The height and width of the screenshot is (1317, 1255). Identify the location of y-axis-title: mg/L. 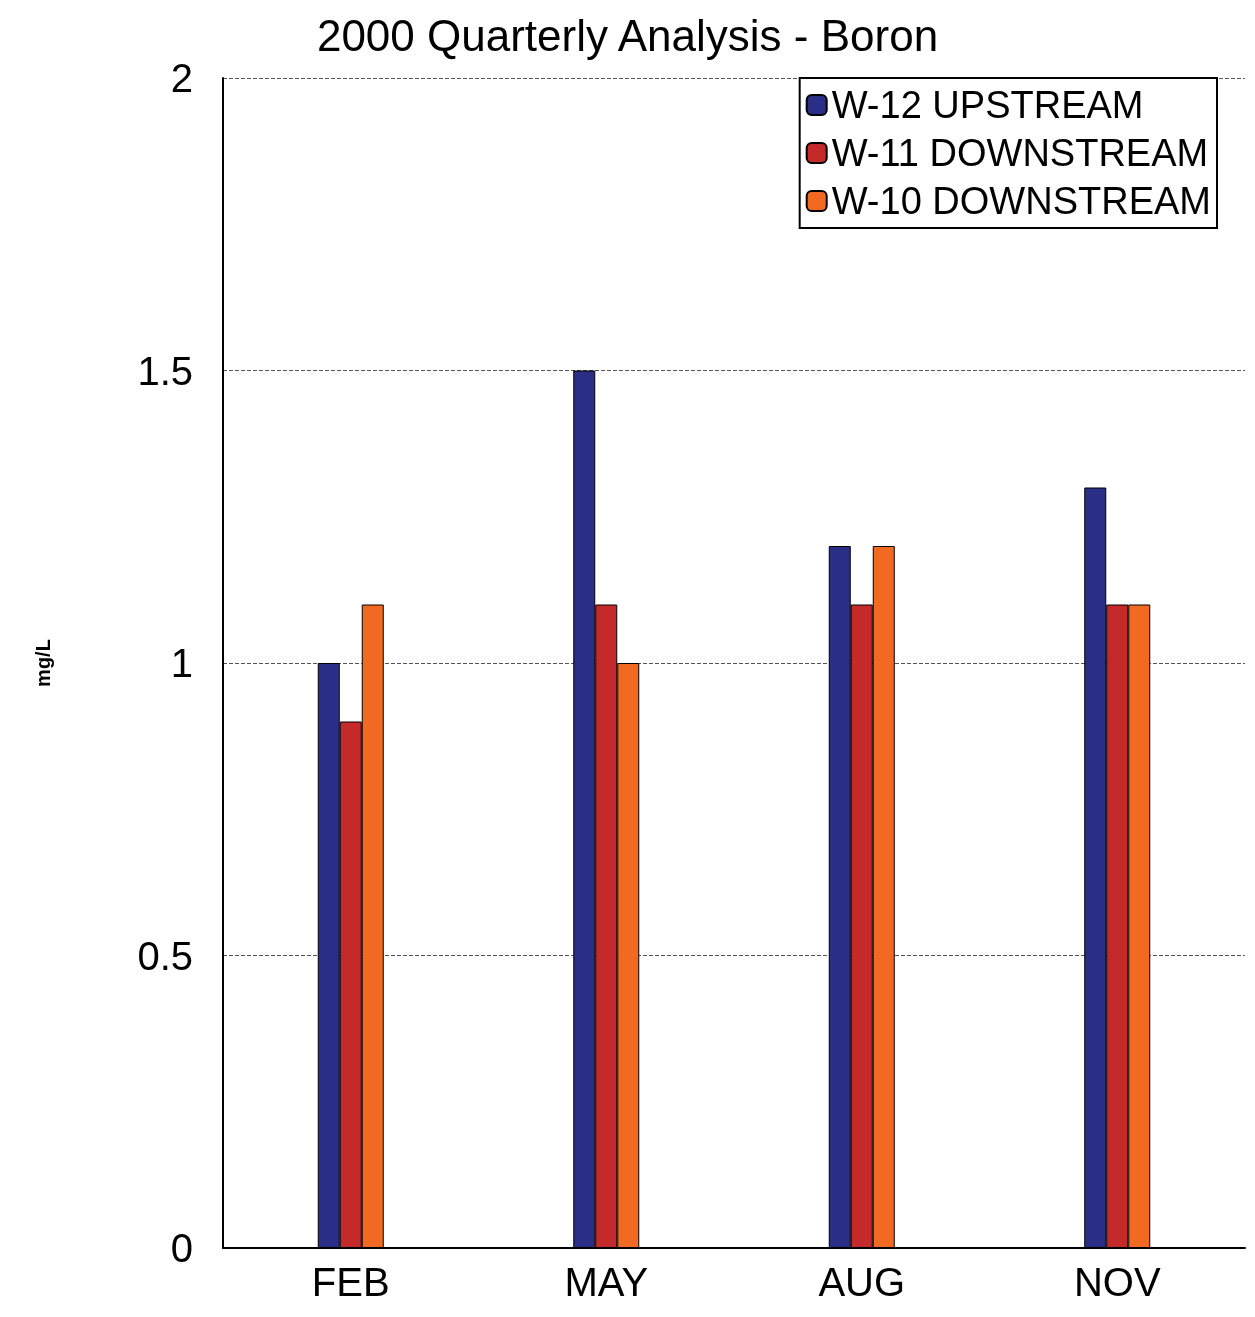
(43, 663).